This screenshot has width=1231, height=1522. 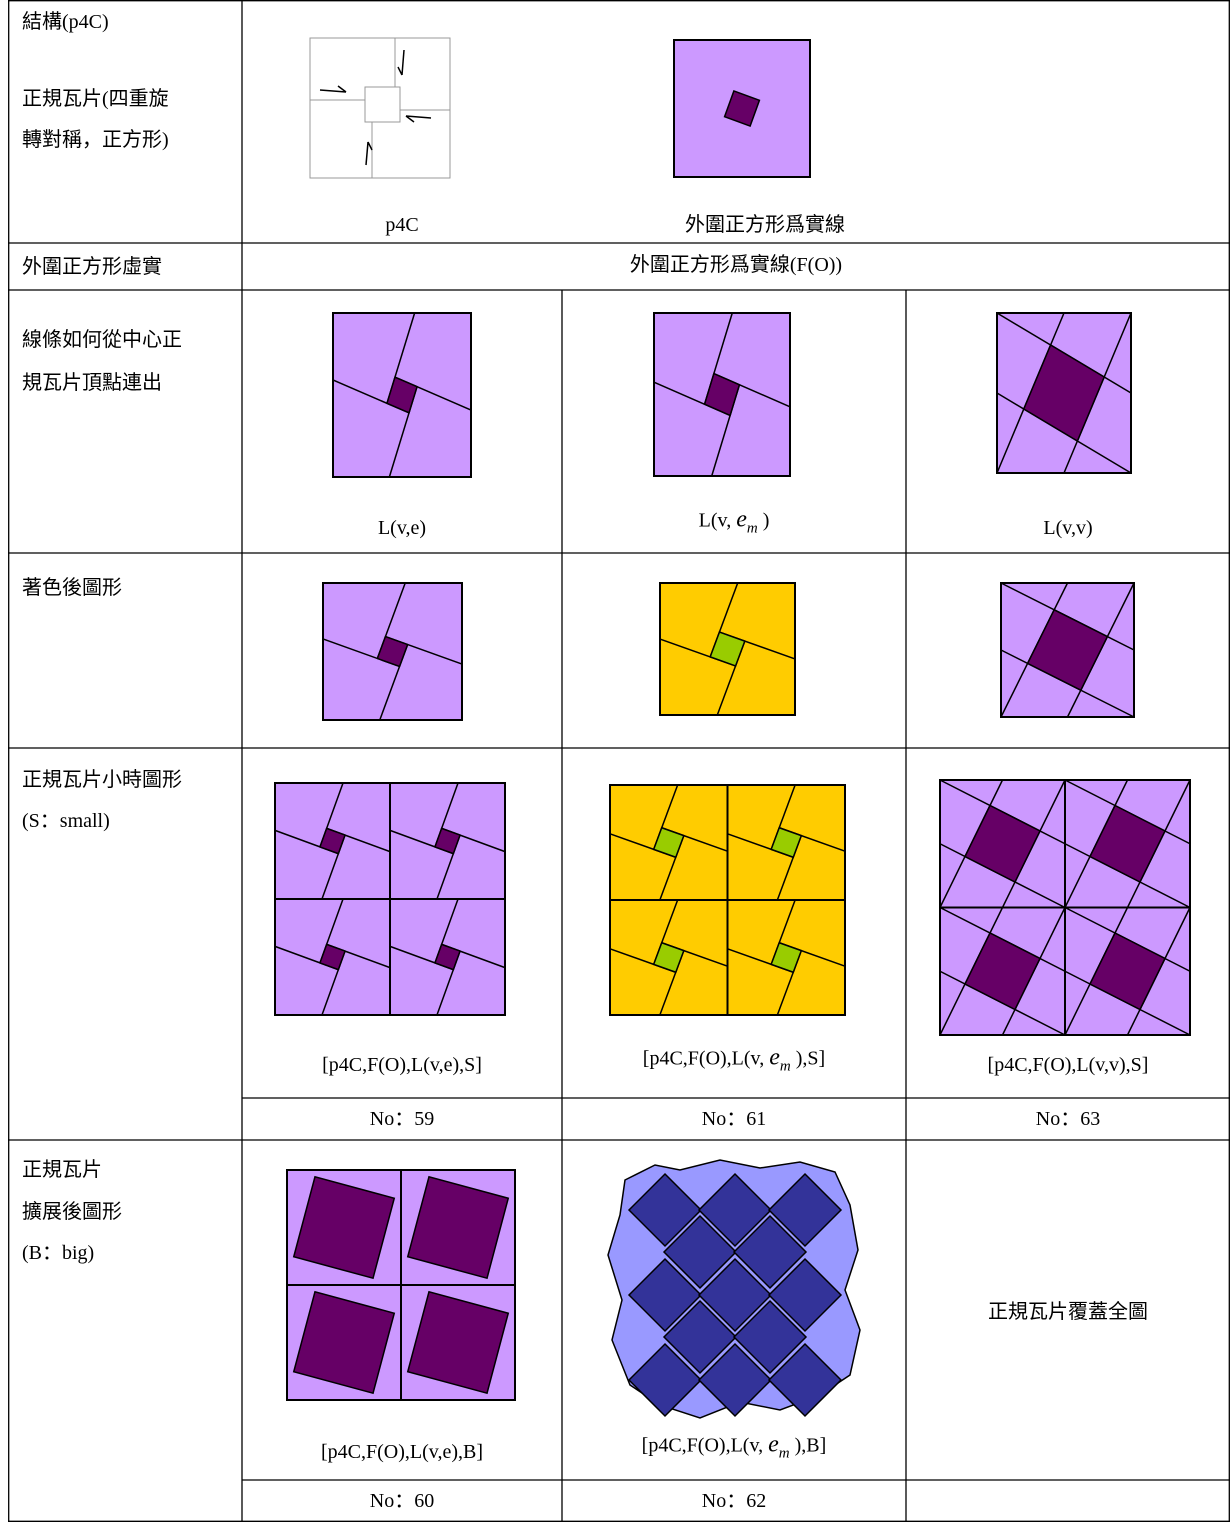 I want to click on caption: [p4C,F(O),L(v,e),S], so click(x=402, y=1065).